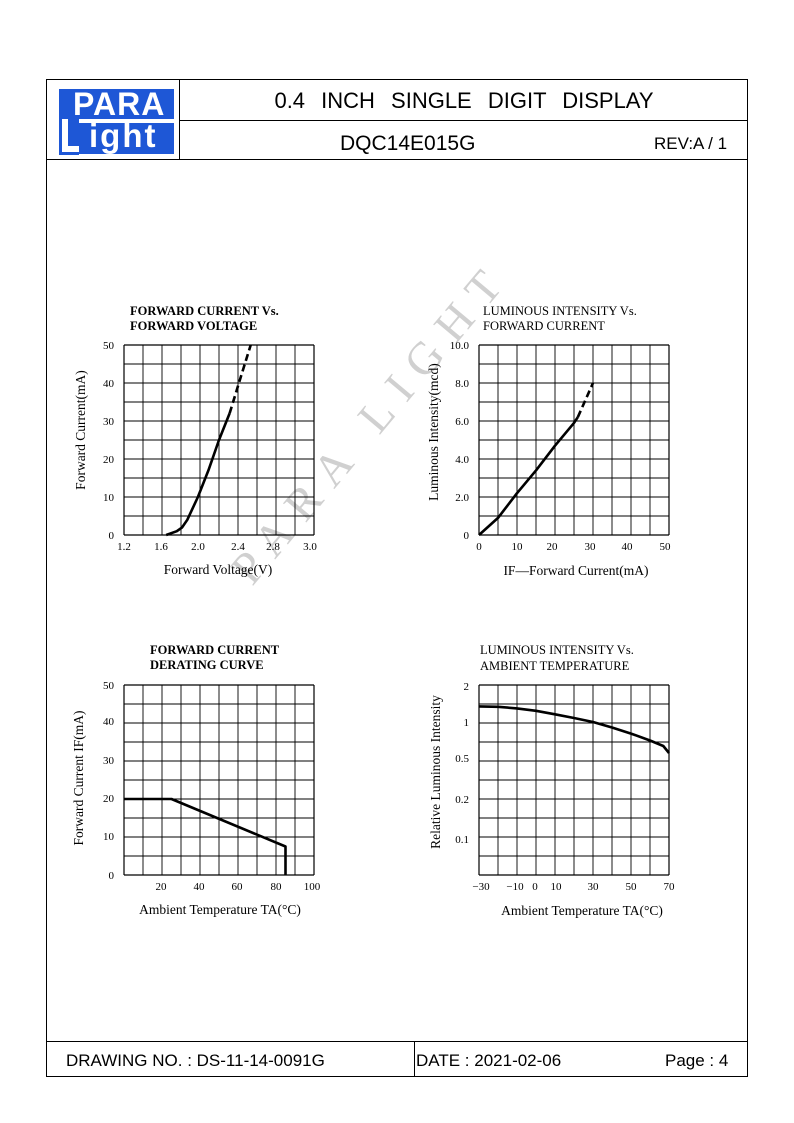 The width and height of the screenshot is (794, 1123). Describe the element at coordinates (462, 800) in the screenshot. I see `y-tick-label: 0.2` at that location.